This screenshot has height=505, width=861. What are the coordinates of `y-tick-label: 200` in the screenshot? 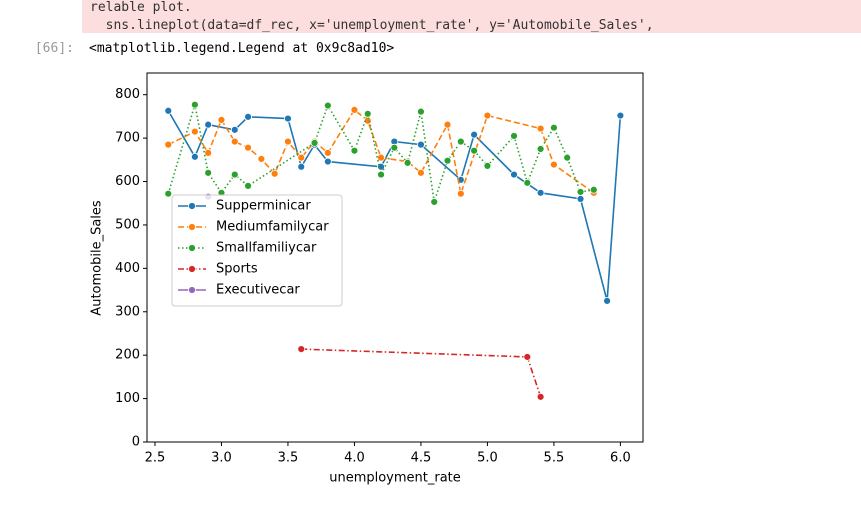 It's located at (127, 355).